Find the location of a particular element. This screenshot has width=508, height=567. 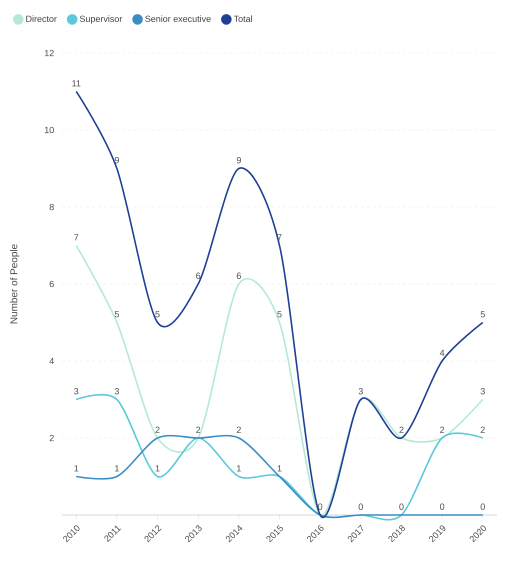

y-tick-label: 4 is located at coordinates (51, 361).